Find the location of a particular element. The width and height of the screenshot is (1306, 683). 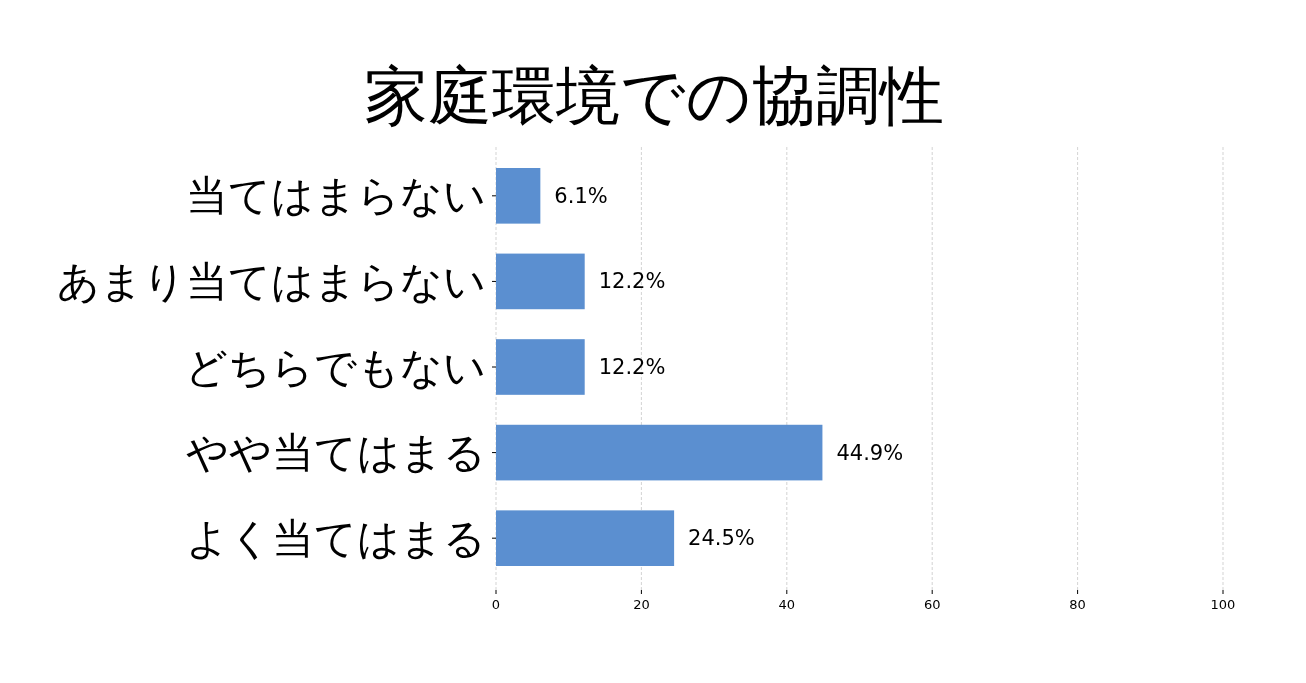

chart-title: 家庭環境での協調性 is located at coordinates (654, 95).